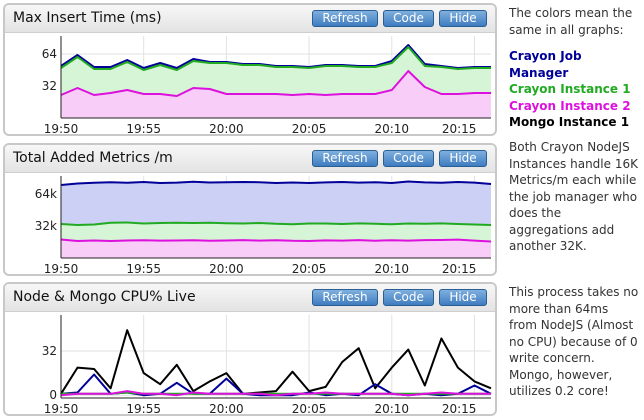  I want to click on panel-header: Node & Mongo CPU% Live Refresh Code Hide, so click(250, 298).